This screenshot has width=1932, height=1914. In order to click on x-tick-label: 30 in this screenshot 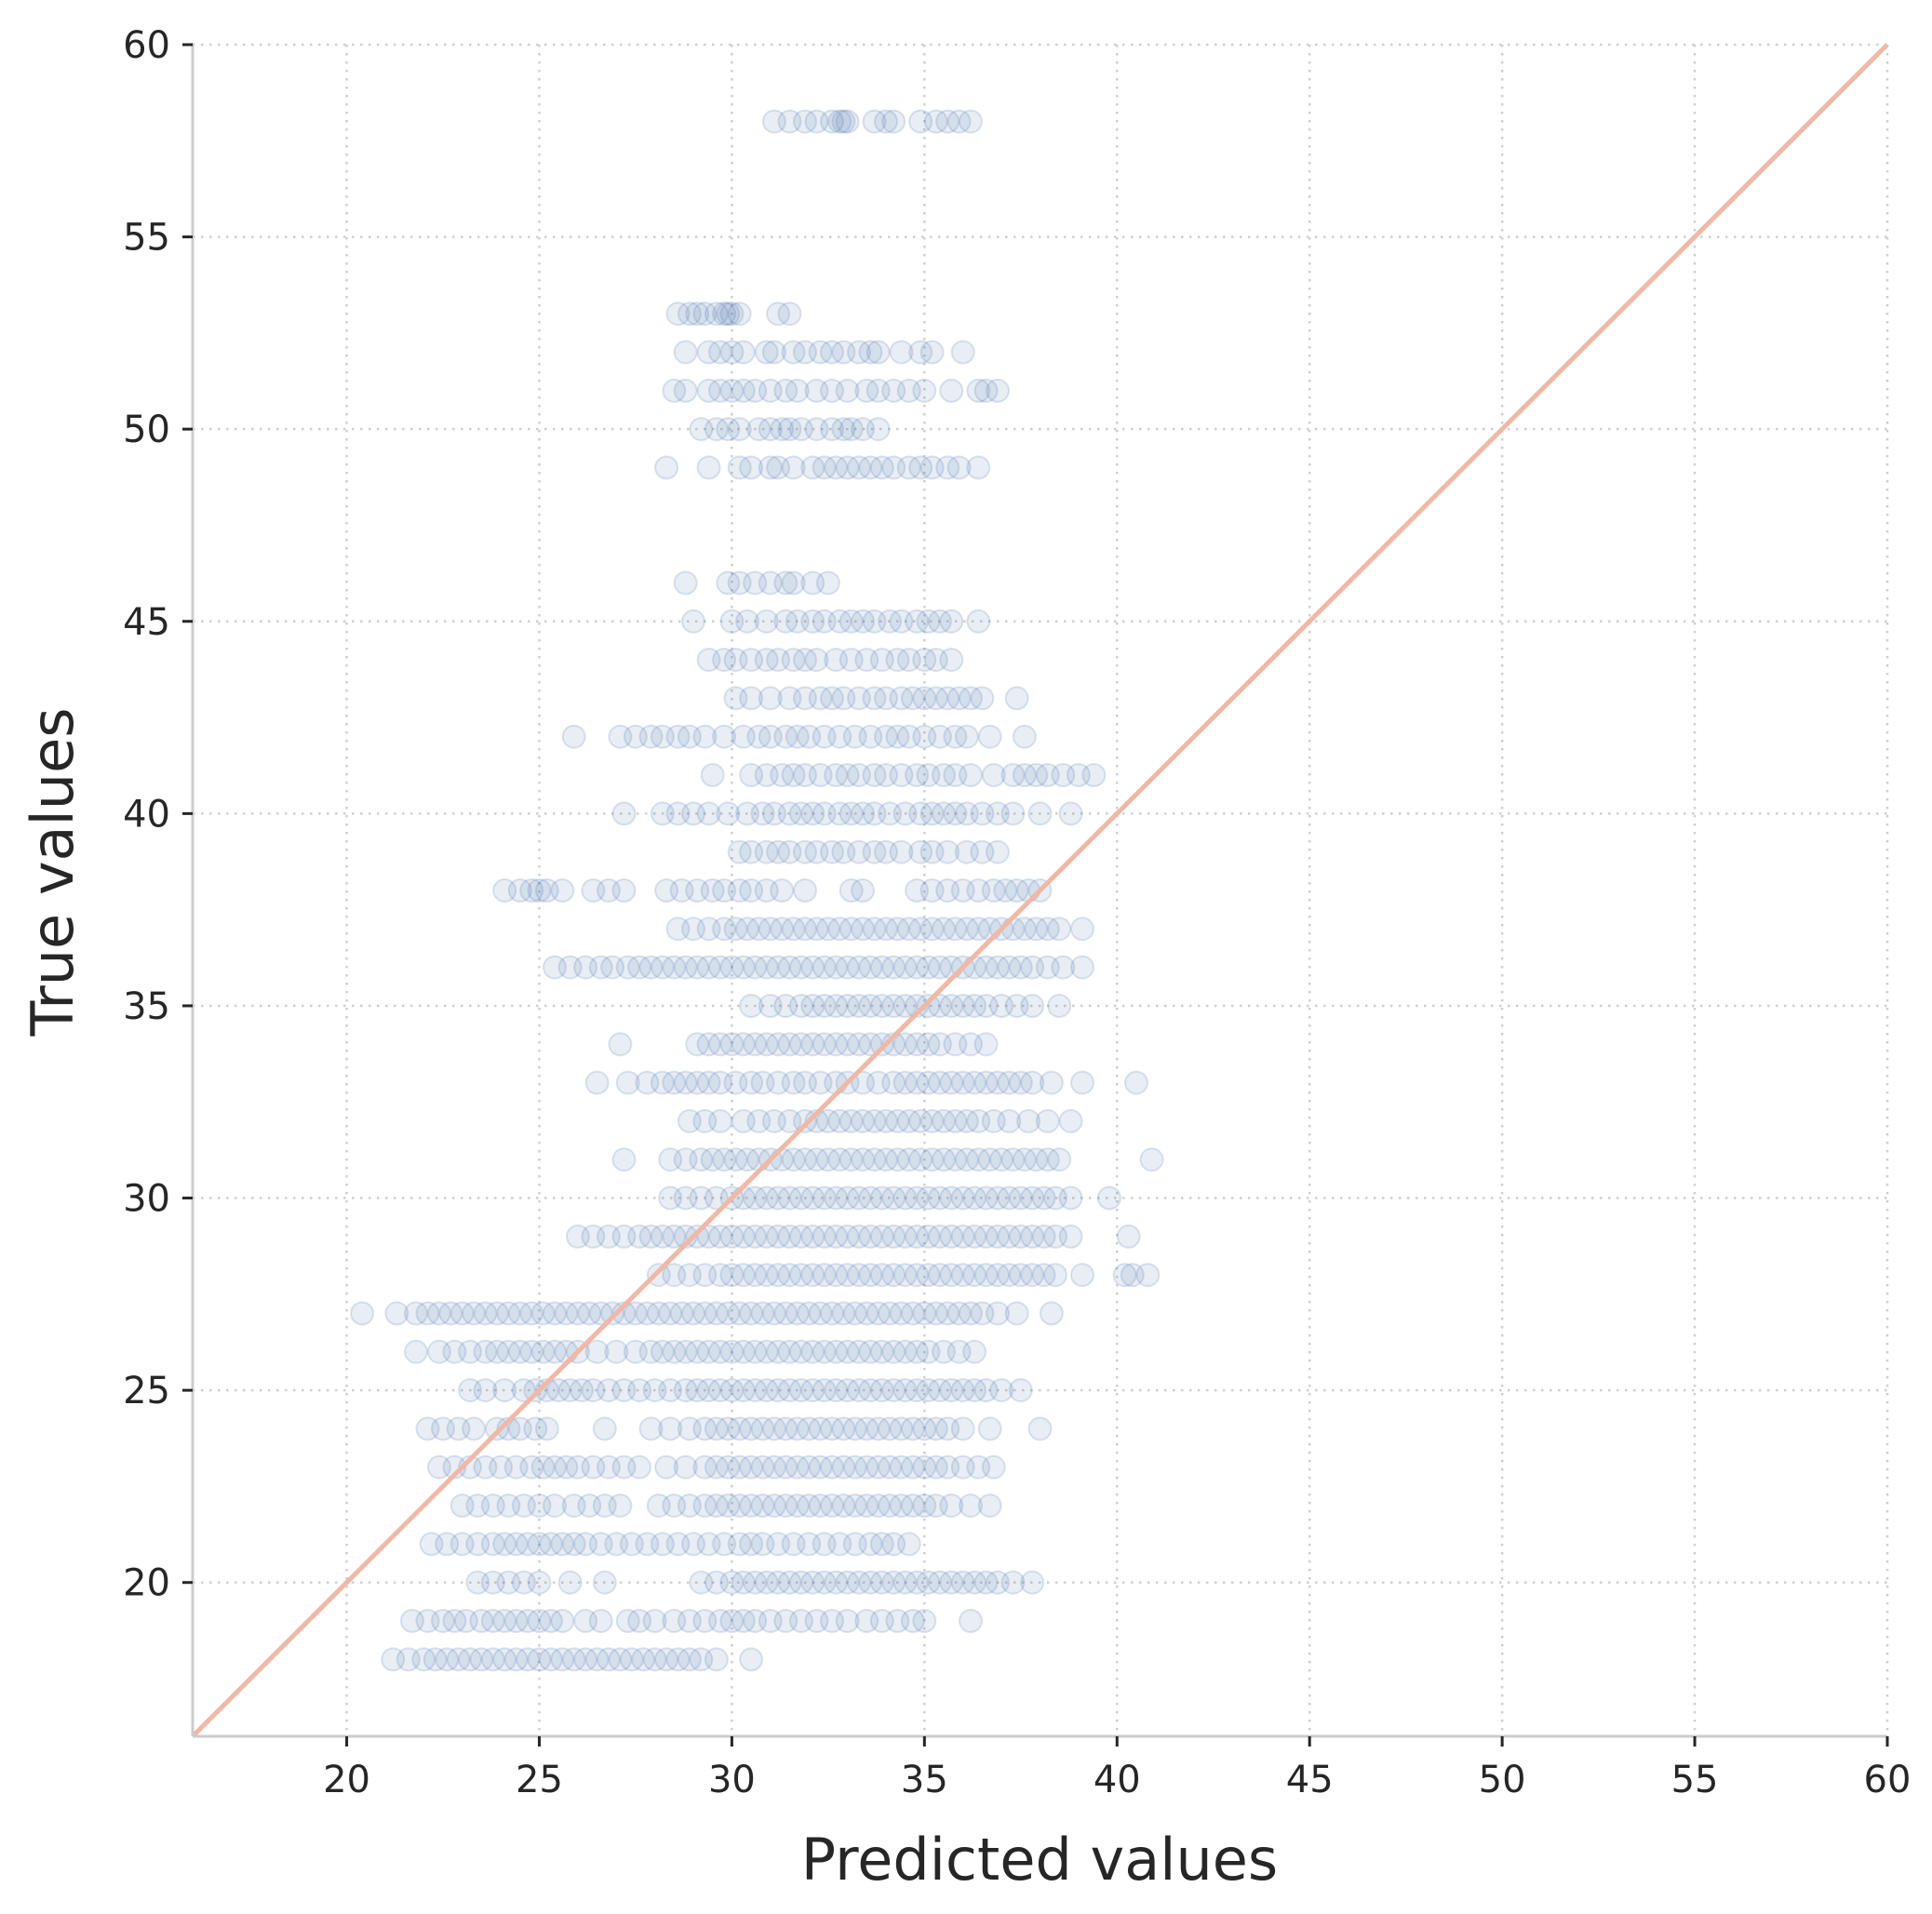, I will do `click(732, 1780)`.